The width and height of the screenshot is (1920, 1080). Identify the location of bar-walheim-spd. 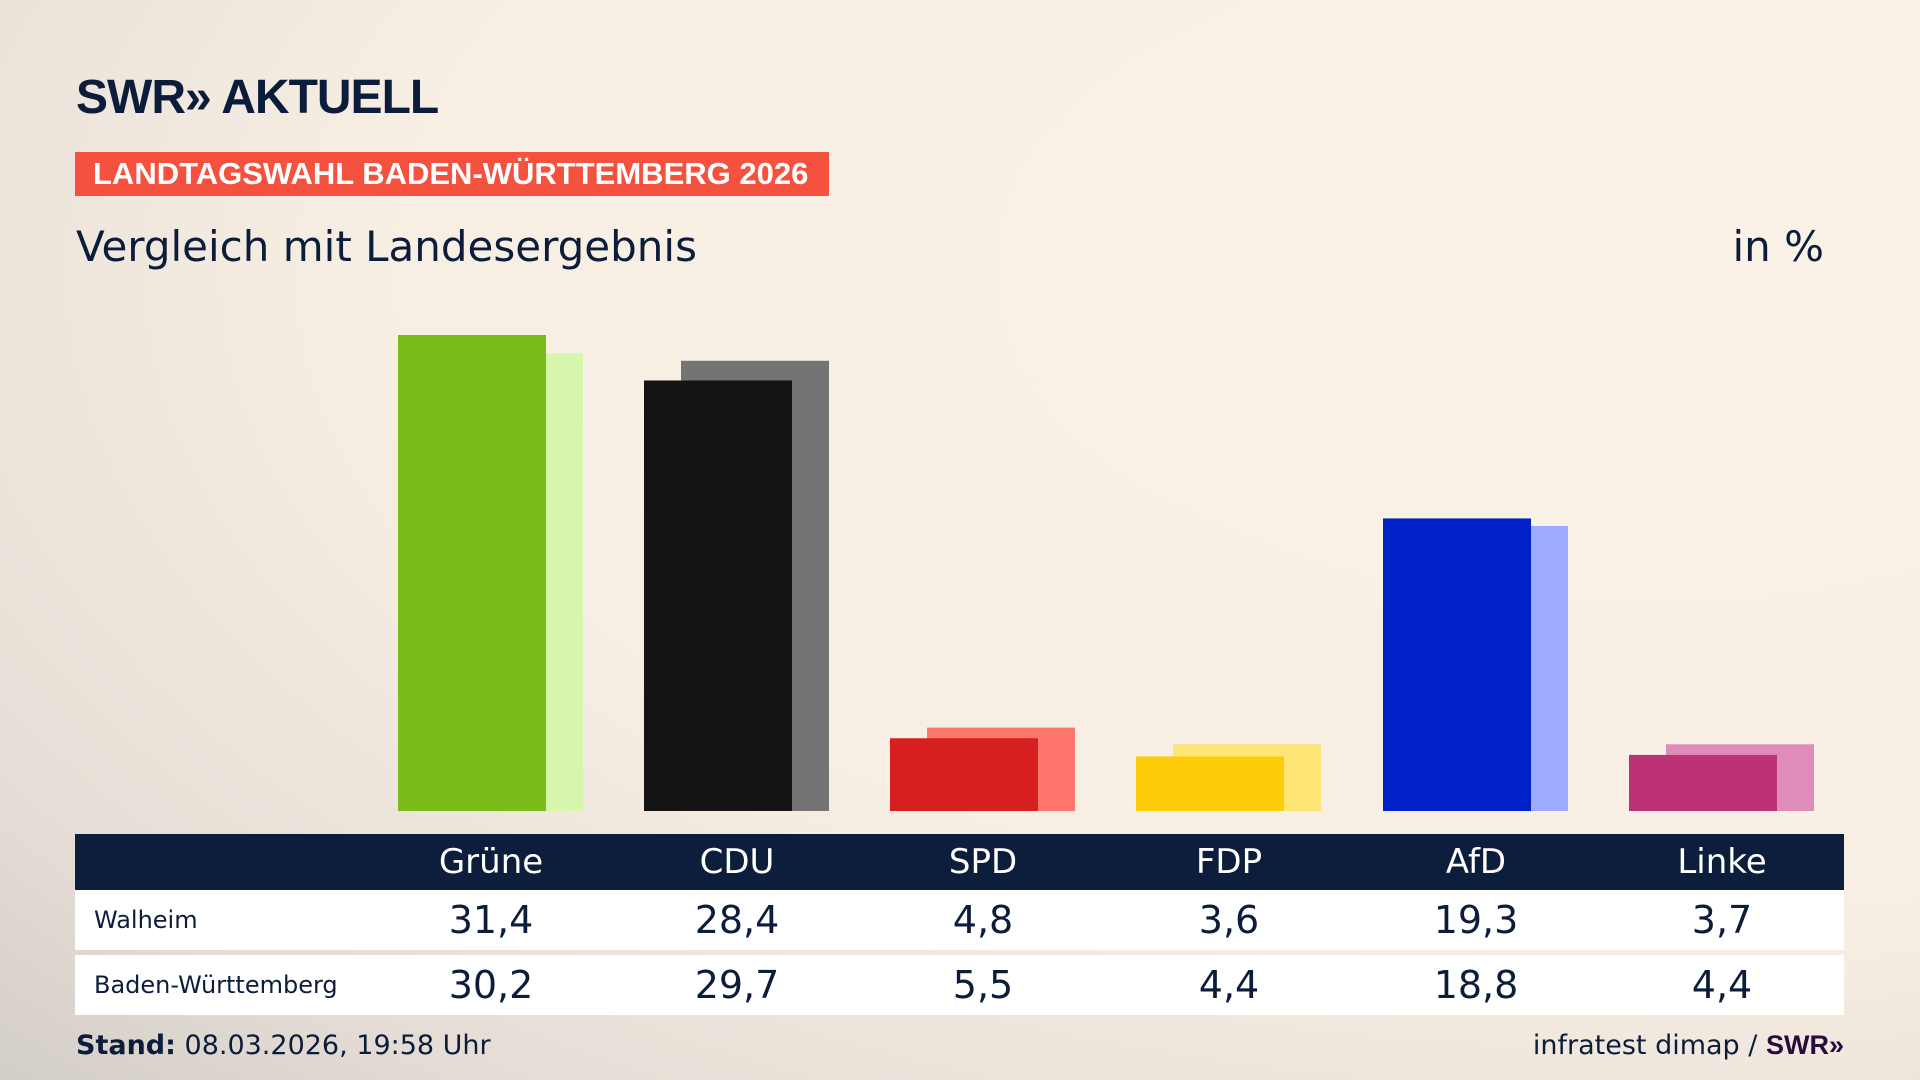
(964, 774).